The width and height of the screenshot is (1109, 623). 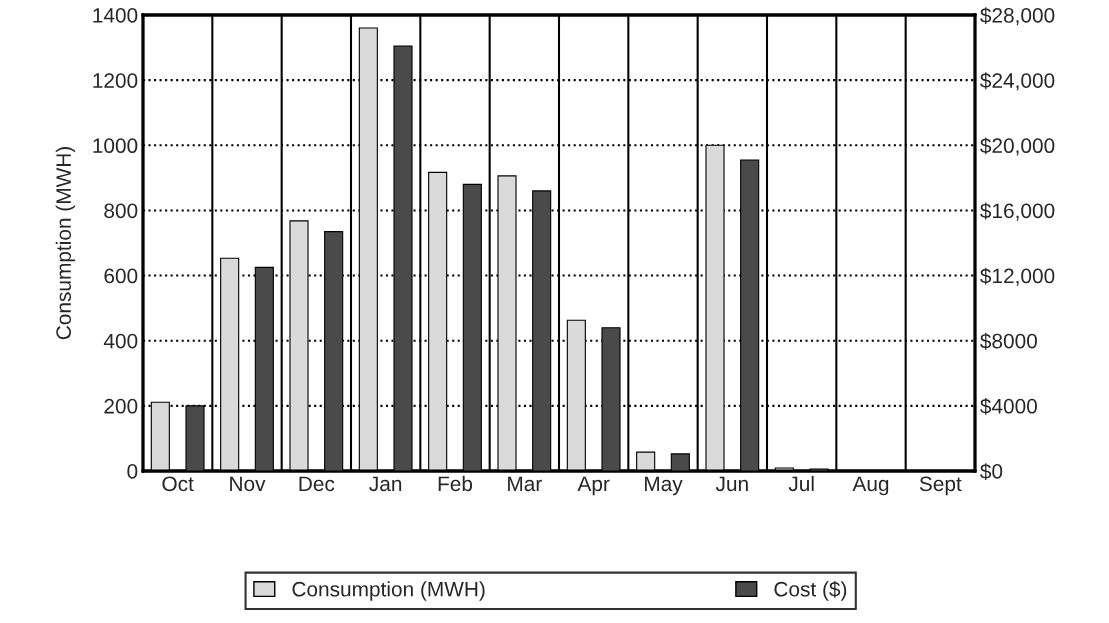 What do you see at coordinates (1017, 81) in the screenshot?
I see `y2-tick-label: $24,000` at bounding box center [1017, 81].